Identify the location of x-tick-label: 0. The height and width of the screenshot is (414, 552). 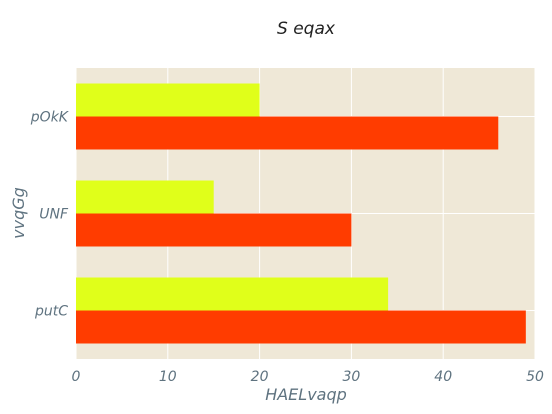
(76, 377).